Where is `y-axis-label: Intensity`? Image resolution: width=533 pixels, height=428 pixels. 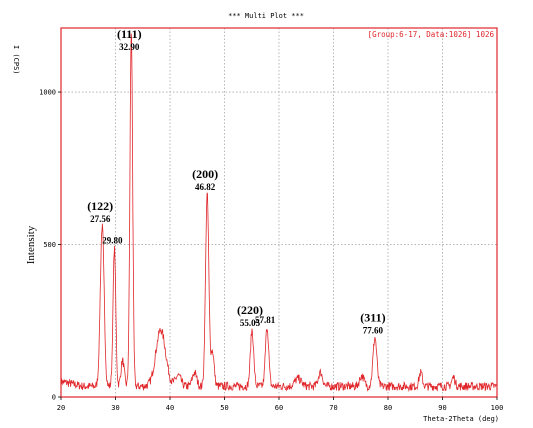 y-axis-label: Intensity is located at coordinates (31, 244).